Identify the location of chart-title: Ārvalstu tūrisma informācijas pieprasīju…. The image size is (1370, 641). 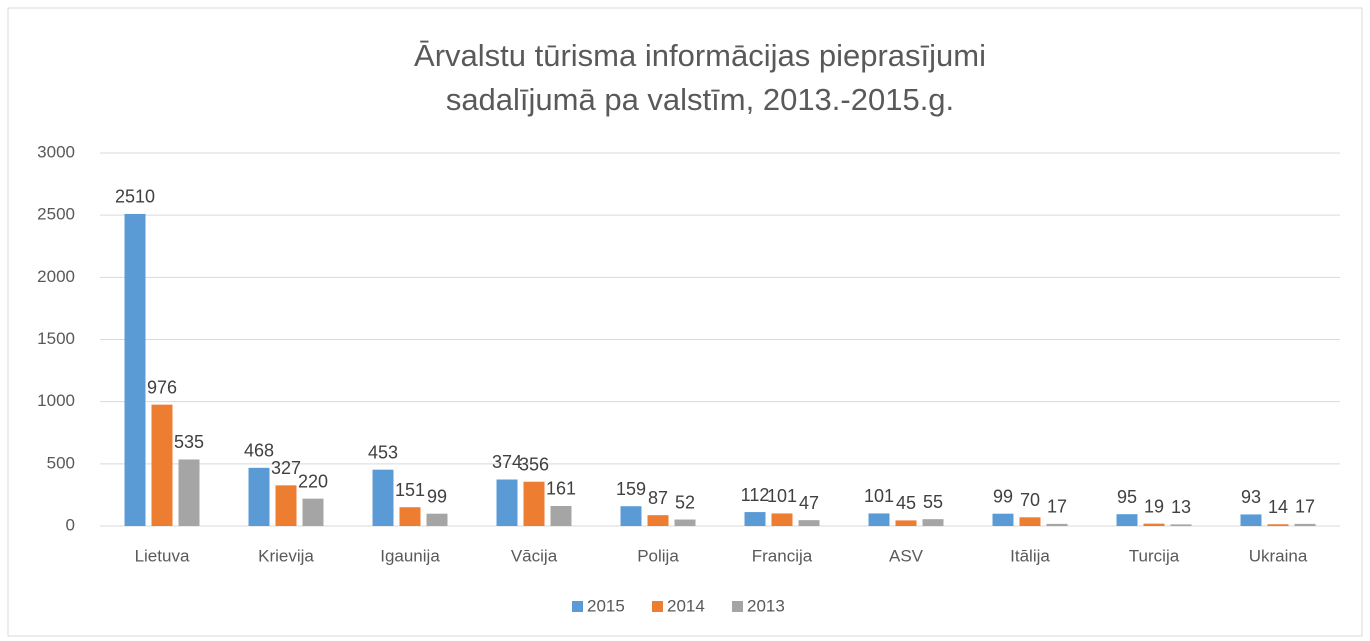
(700, 55).